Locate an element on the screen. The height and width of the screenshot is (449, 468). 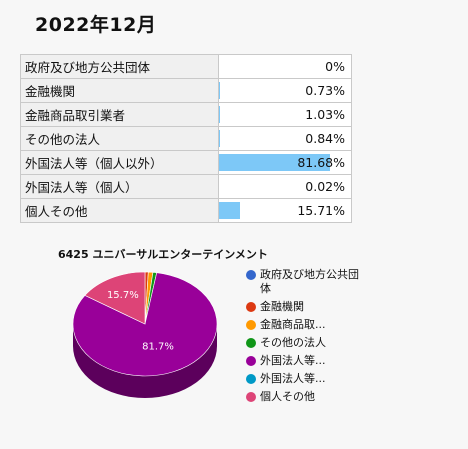
legend-item: 政府及び地方公共団体 is located at coordinates (303, 282).